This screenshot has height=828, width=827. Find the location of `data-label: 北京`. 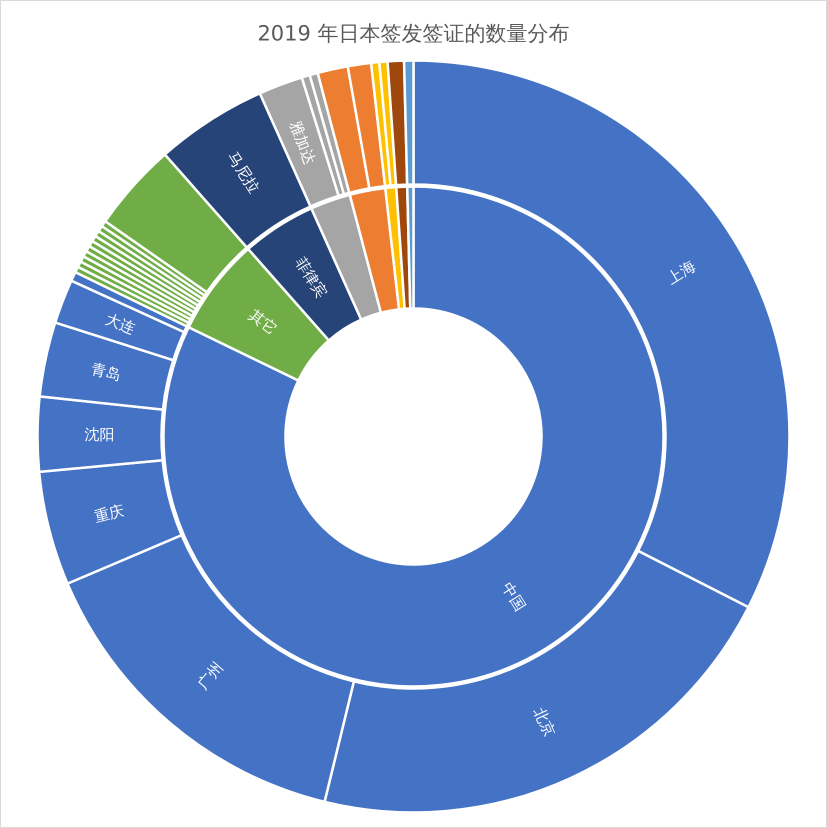

data-label: 北京 is located at coordinates (544, 722).